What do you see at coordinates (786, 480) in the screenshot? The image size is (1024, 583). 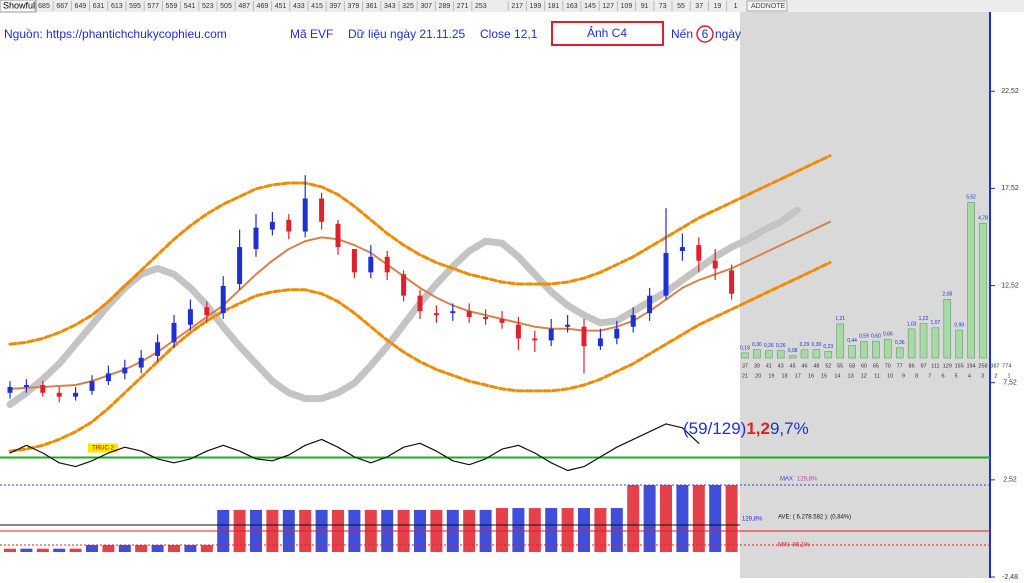 I see `max-label: MAX` at bounding box center [786, 480].